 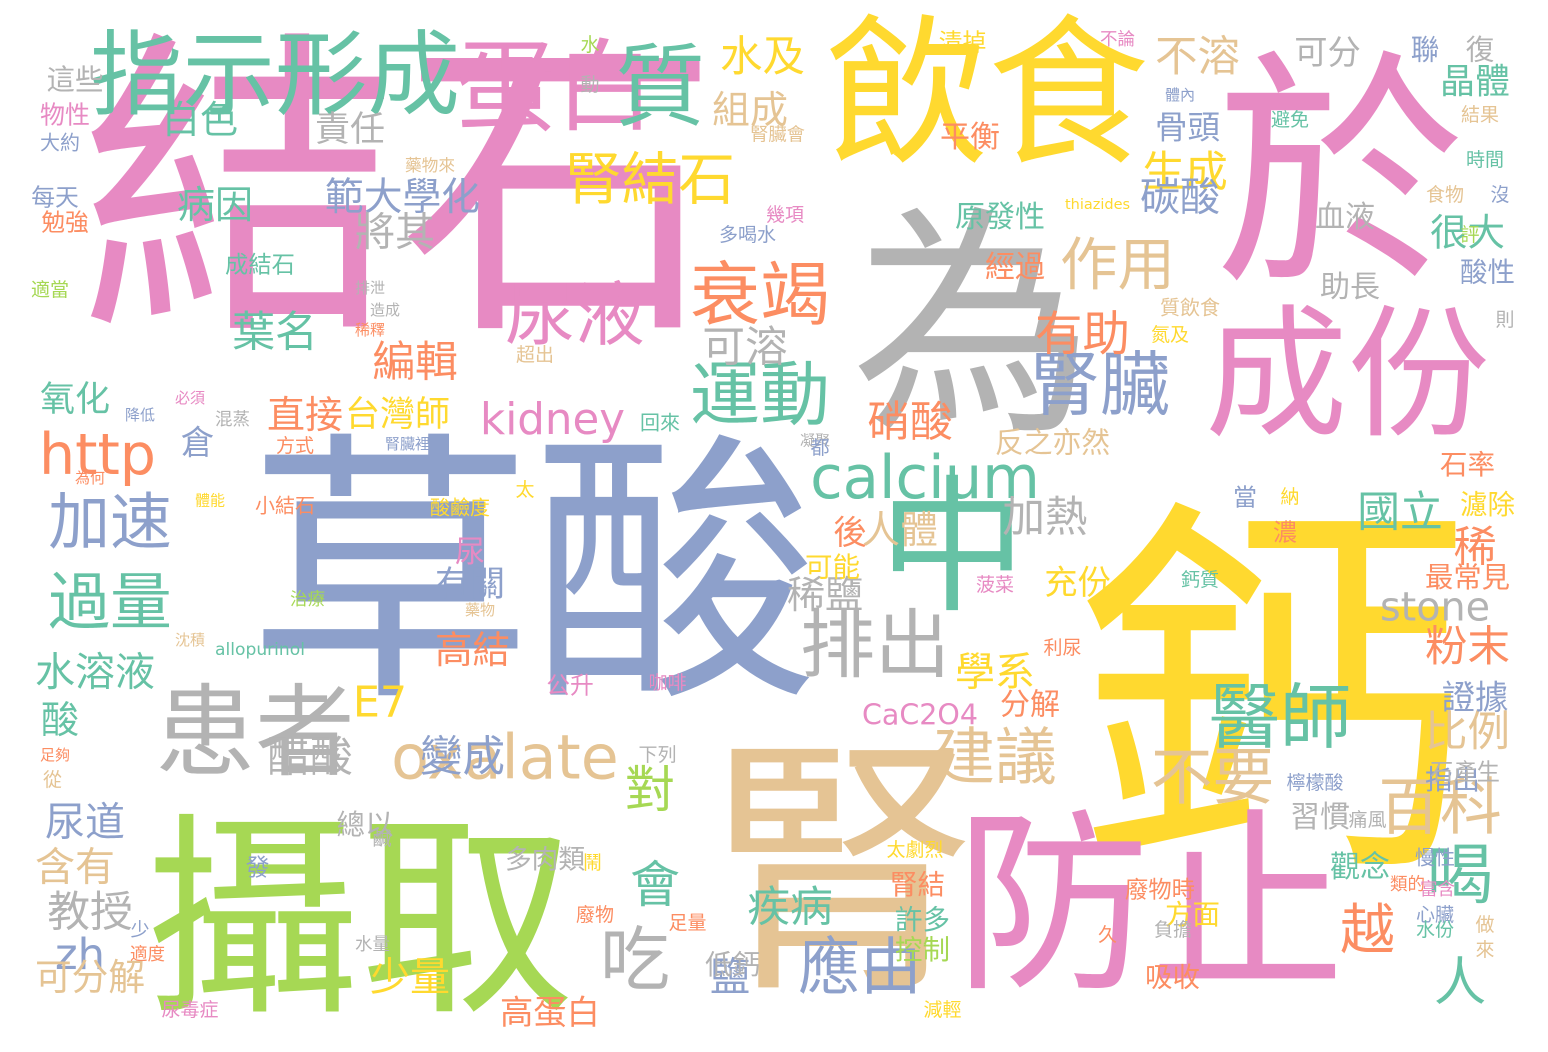 What do you see at coordinates (963, 43) in the screenshot?
I see `cloud-word-w160: 清掉` at bounding box center [963, 43].